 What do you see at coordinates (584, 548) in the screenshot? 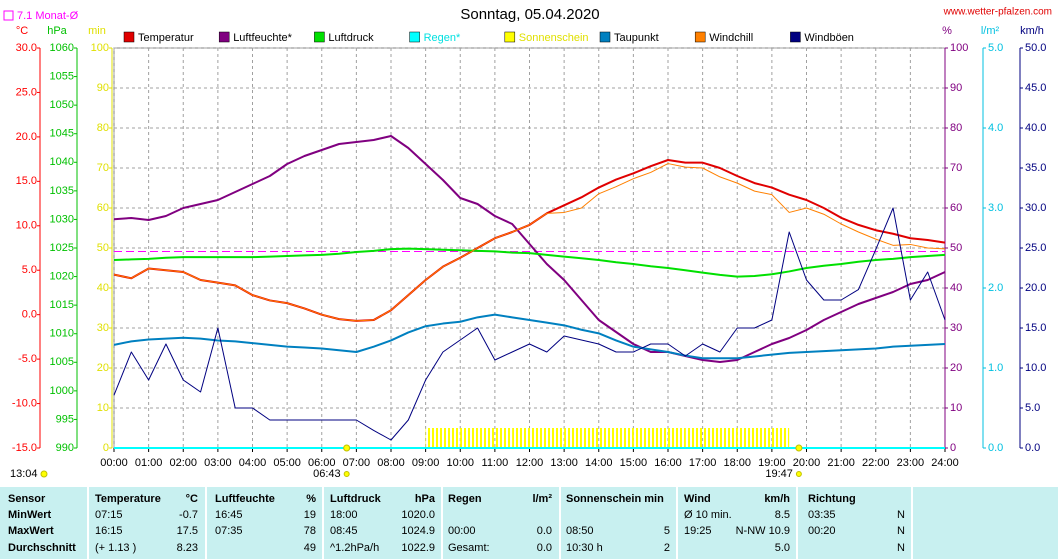
I see `table-cell: 10:30 h` at bounding box center [584, 548].